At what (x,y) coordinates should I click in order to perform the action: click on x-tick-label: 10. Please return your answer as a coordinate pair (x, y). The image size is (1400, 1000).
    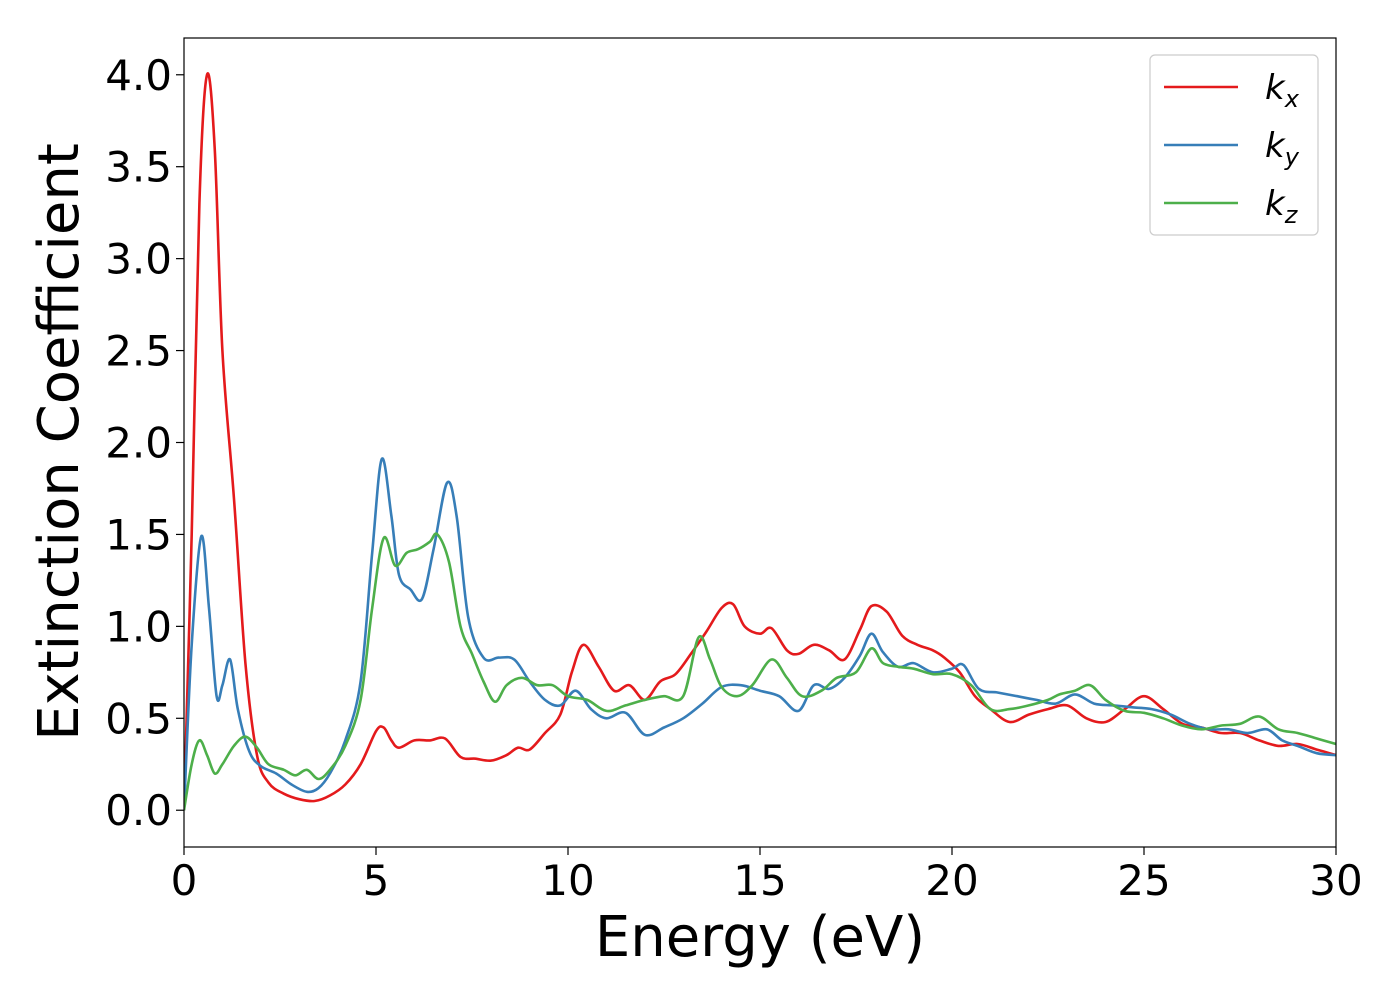
    Looking at the image, I should click on (567, 880).